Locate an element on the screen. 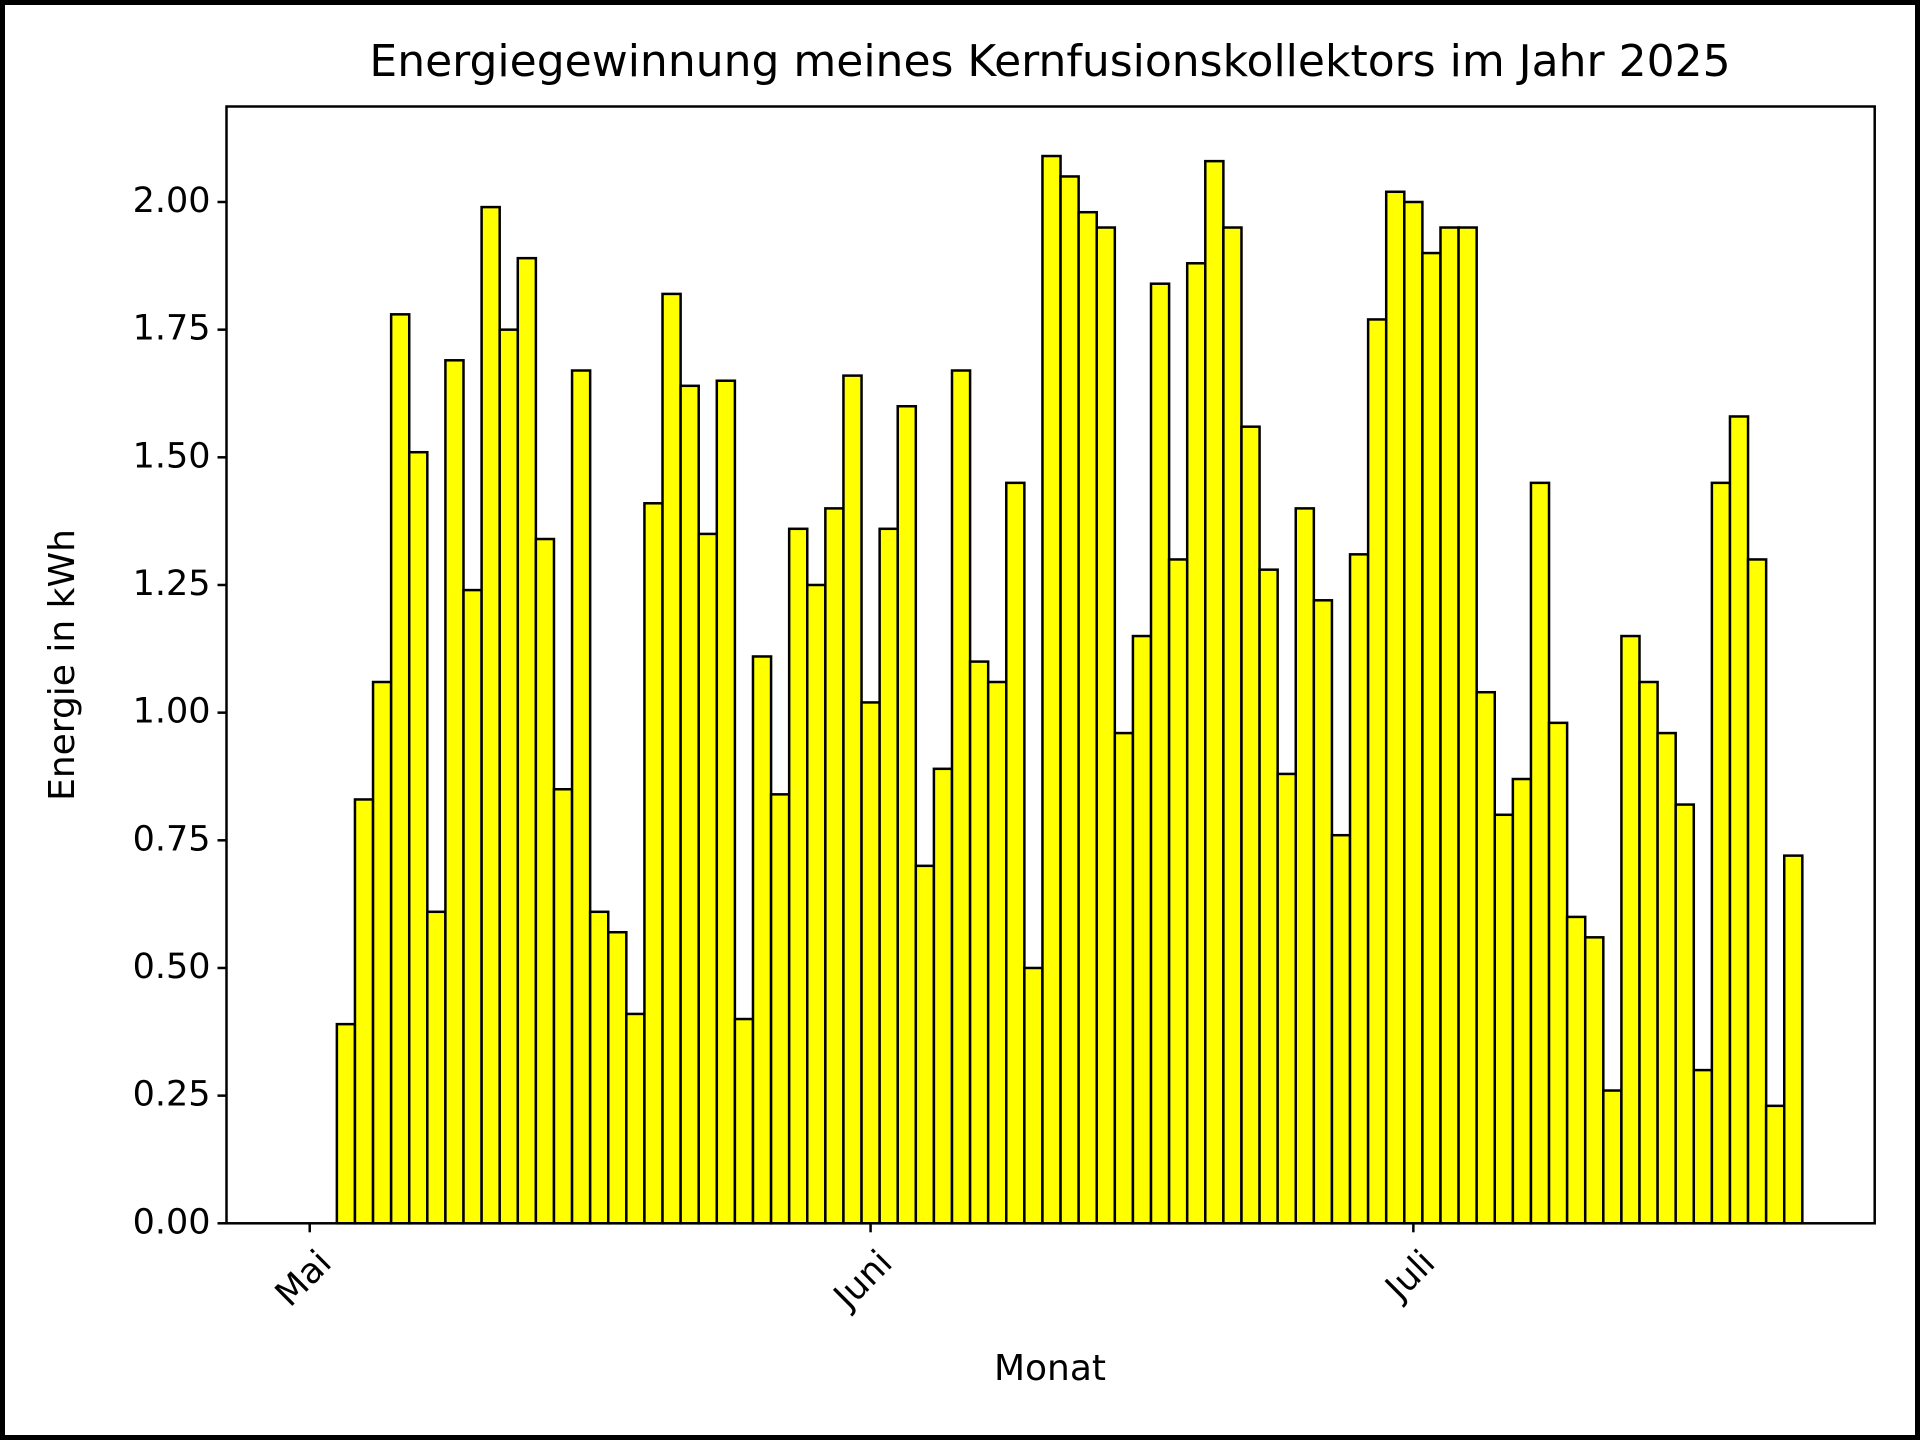 This screenshot has height=1440, width=1920. y-axis-label: Energie in kWh is located at coordinates (62, 665).